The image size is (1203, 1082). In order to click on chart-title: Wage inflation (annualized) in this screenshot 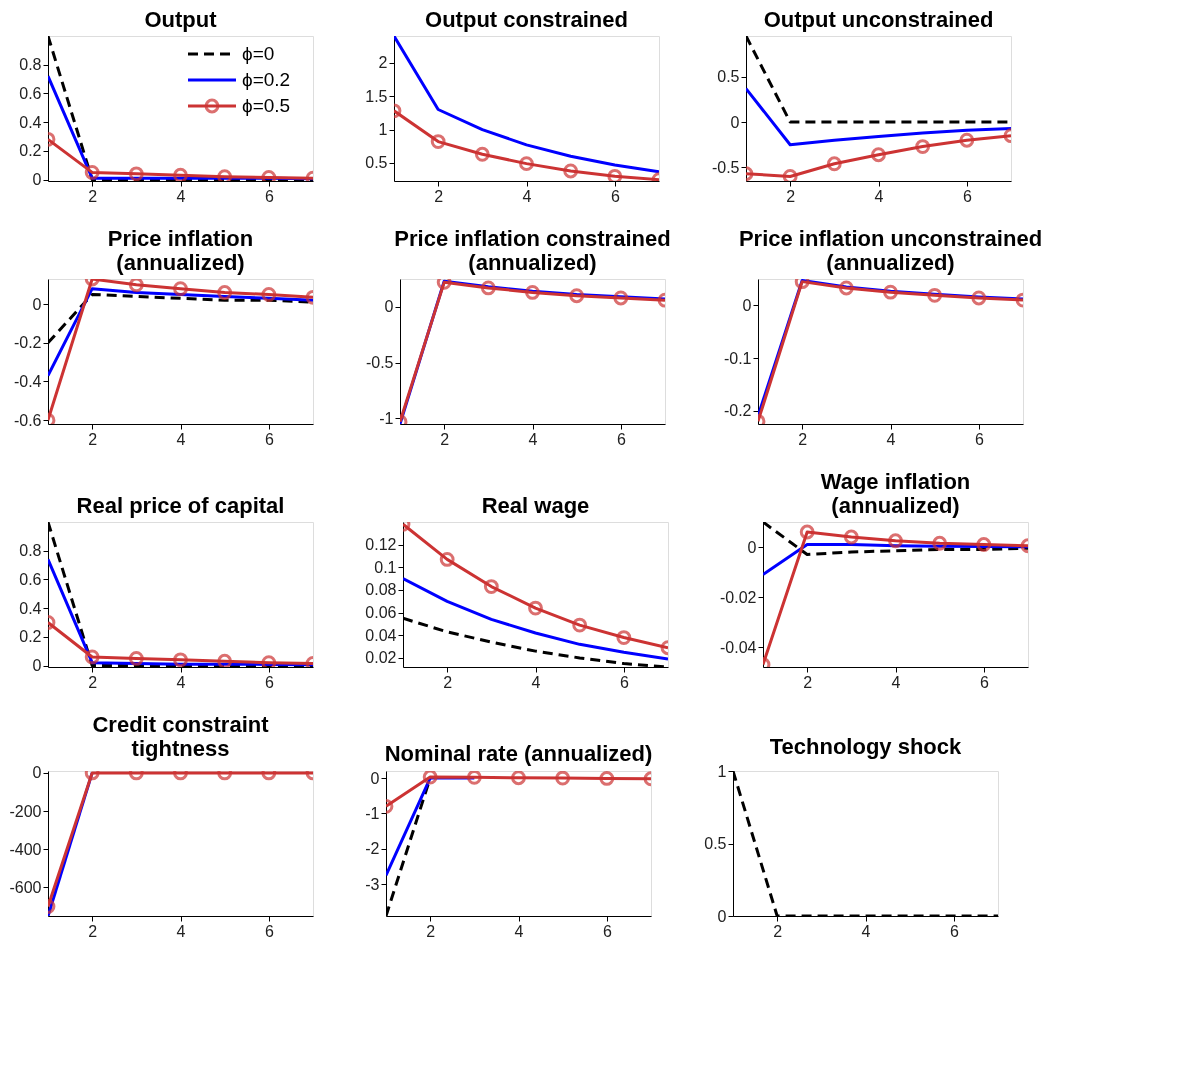, I will do `click(895, 493)`.